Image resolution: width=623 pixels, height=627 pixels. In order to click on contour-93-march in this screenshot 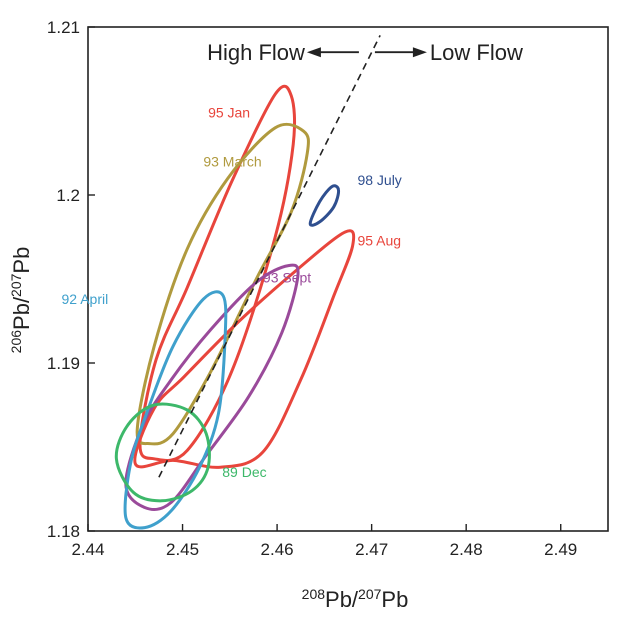, I will do `click(222, 284)`.